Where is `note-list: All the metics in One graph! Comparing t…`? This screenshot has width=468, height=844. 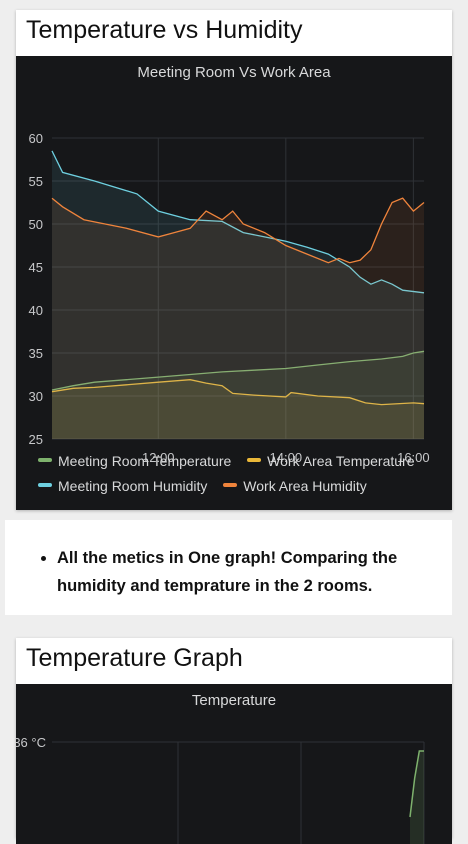 note-list: All the metics in One graph! Comparing t… is located at coordinates (228, 560).